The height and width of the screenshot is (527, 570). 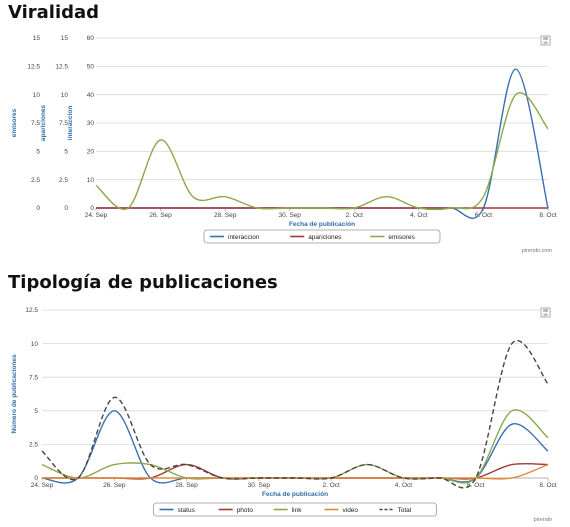 I want to click on y-tick-label: 50, so click(x=91, y=67).